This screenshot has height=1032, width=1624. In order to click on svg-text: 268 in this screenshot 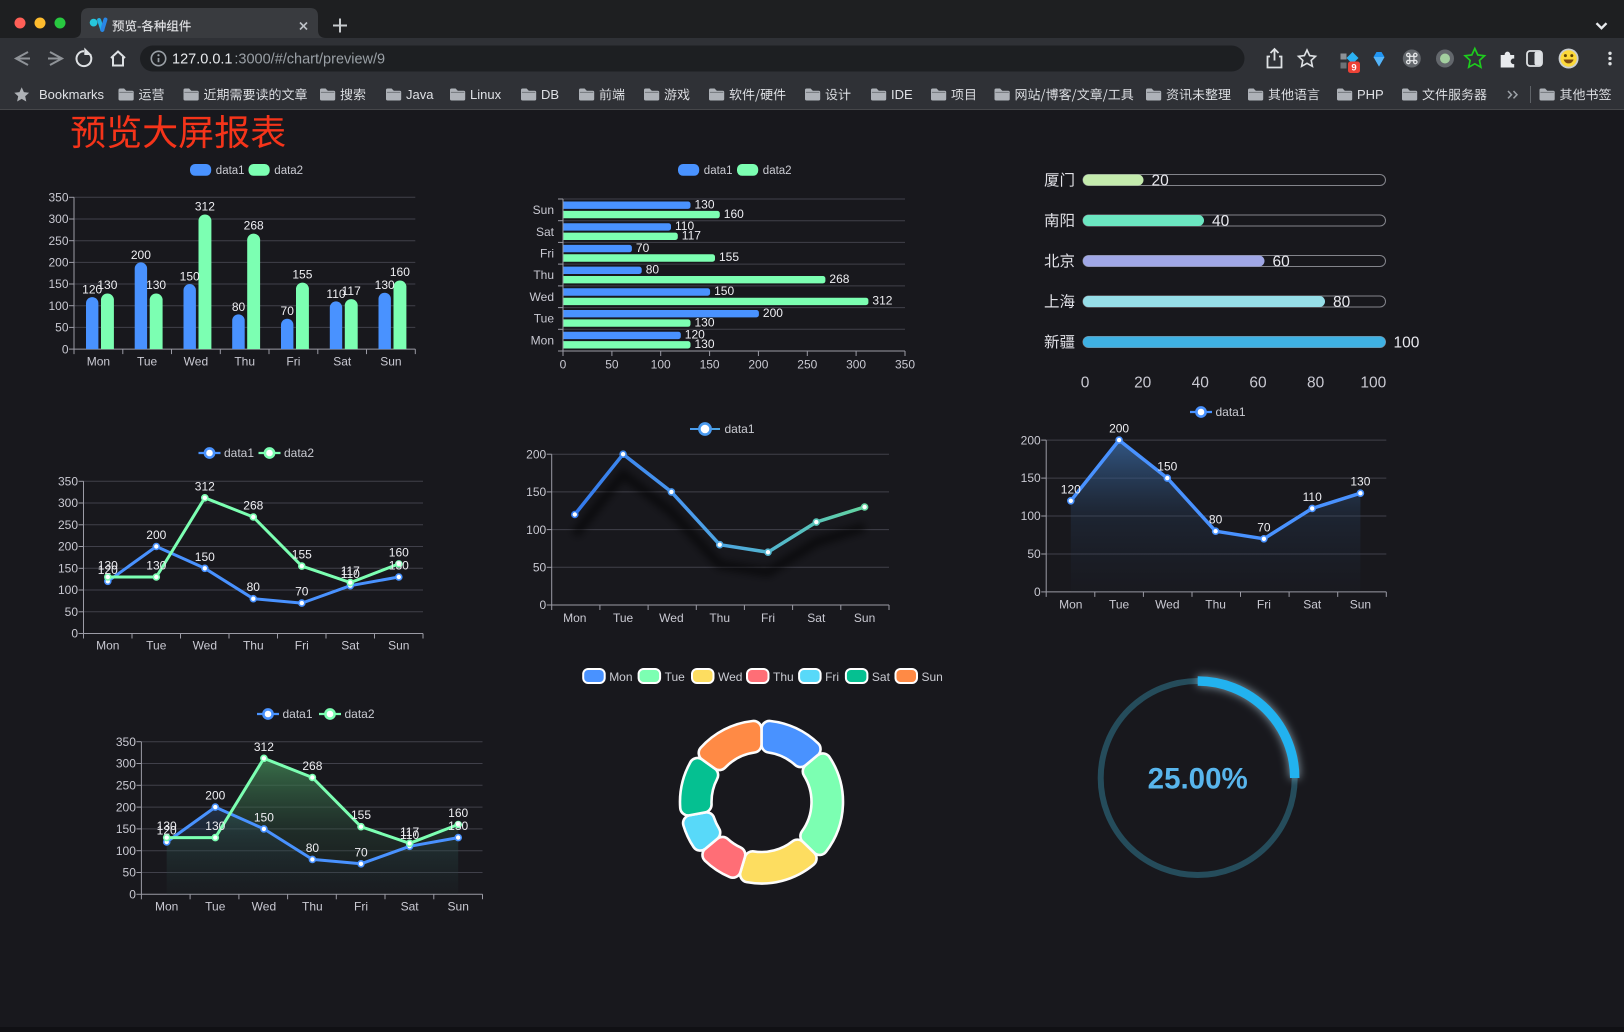, I will do `click(312, 766)`.